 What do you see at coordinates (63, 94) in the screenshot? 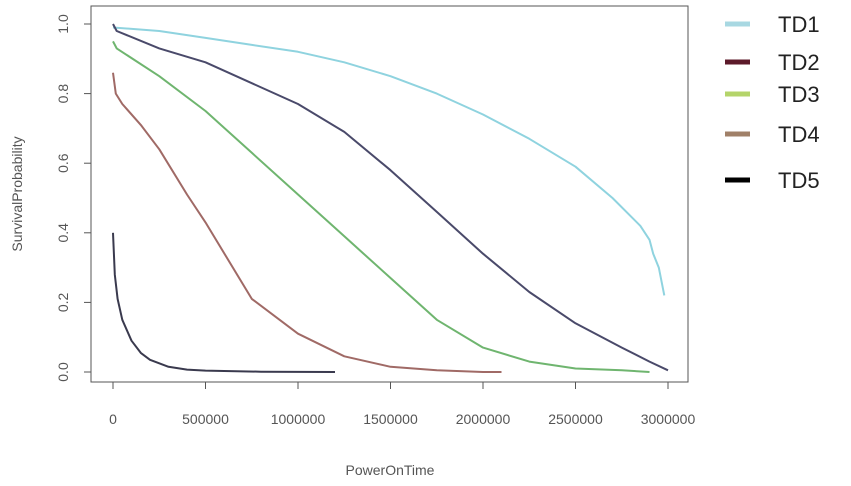
I see `y-tick-label: 0.8` at bounding box center [63, 94].